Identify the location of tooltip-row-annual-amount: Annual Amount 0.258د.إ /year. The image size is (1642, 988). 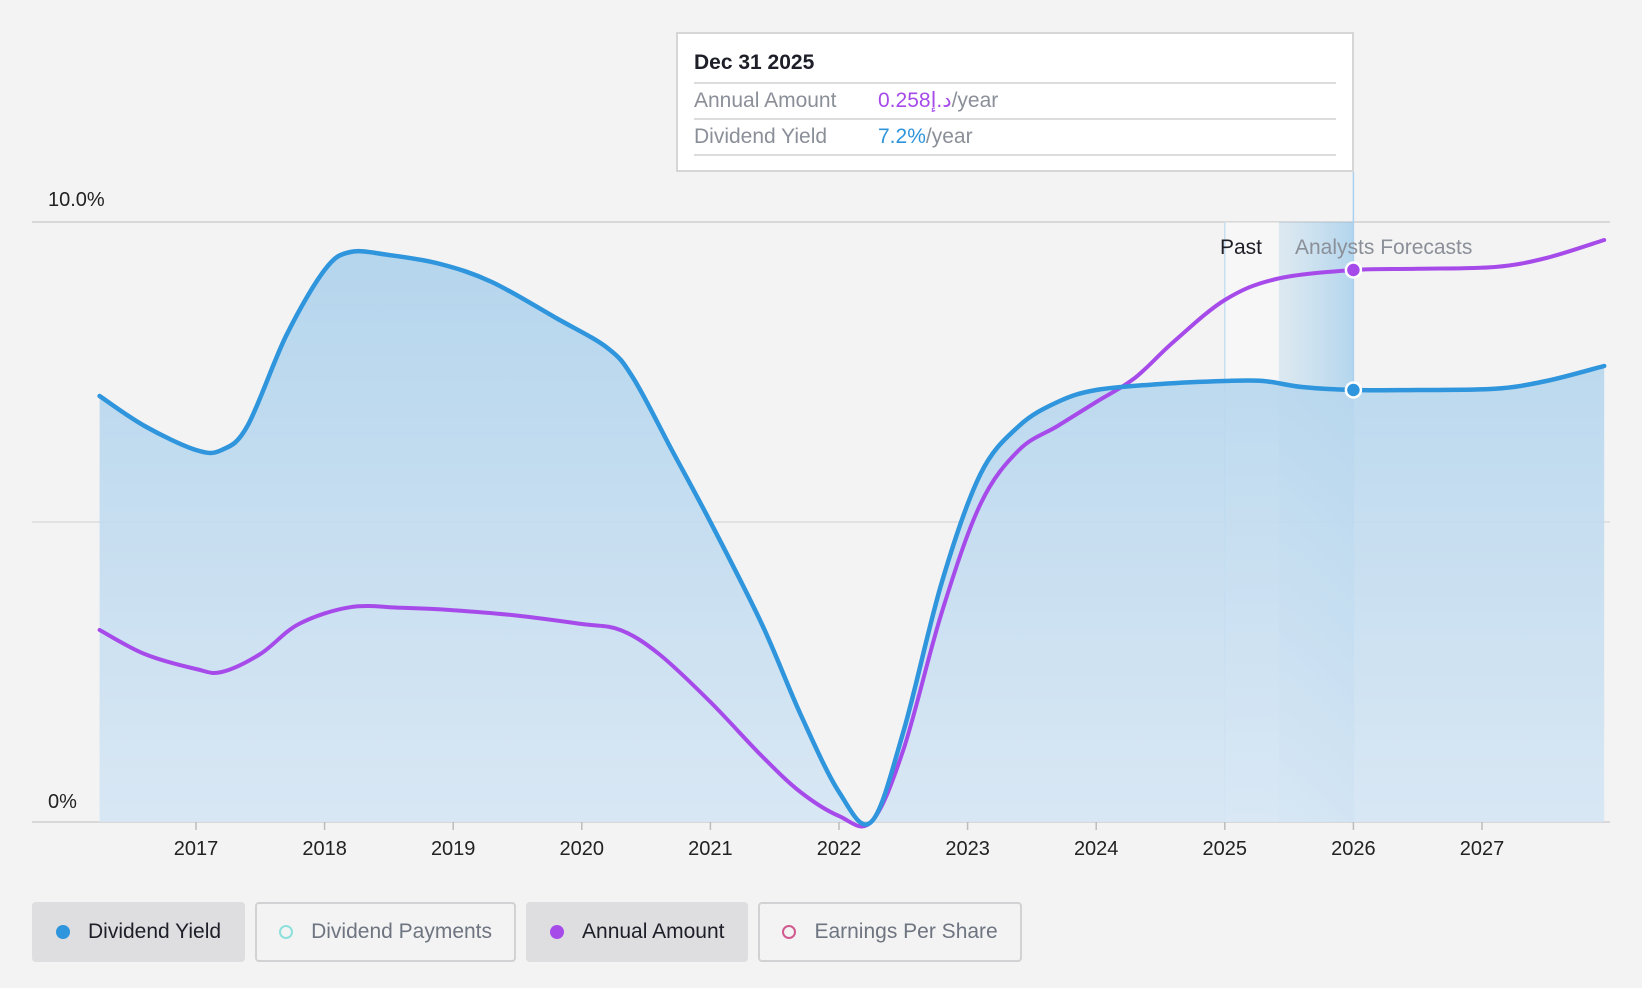
(1015, 102).